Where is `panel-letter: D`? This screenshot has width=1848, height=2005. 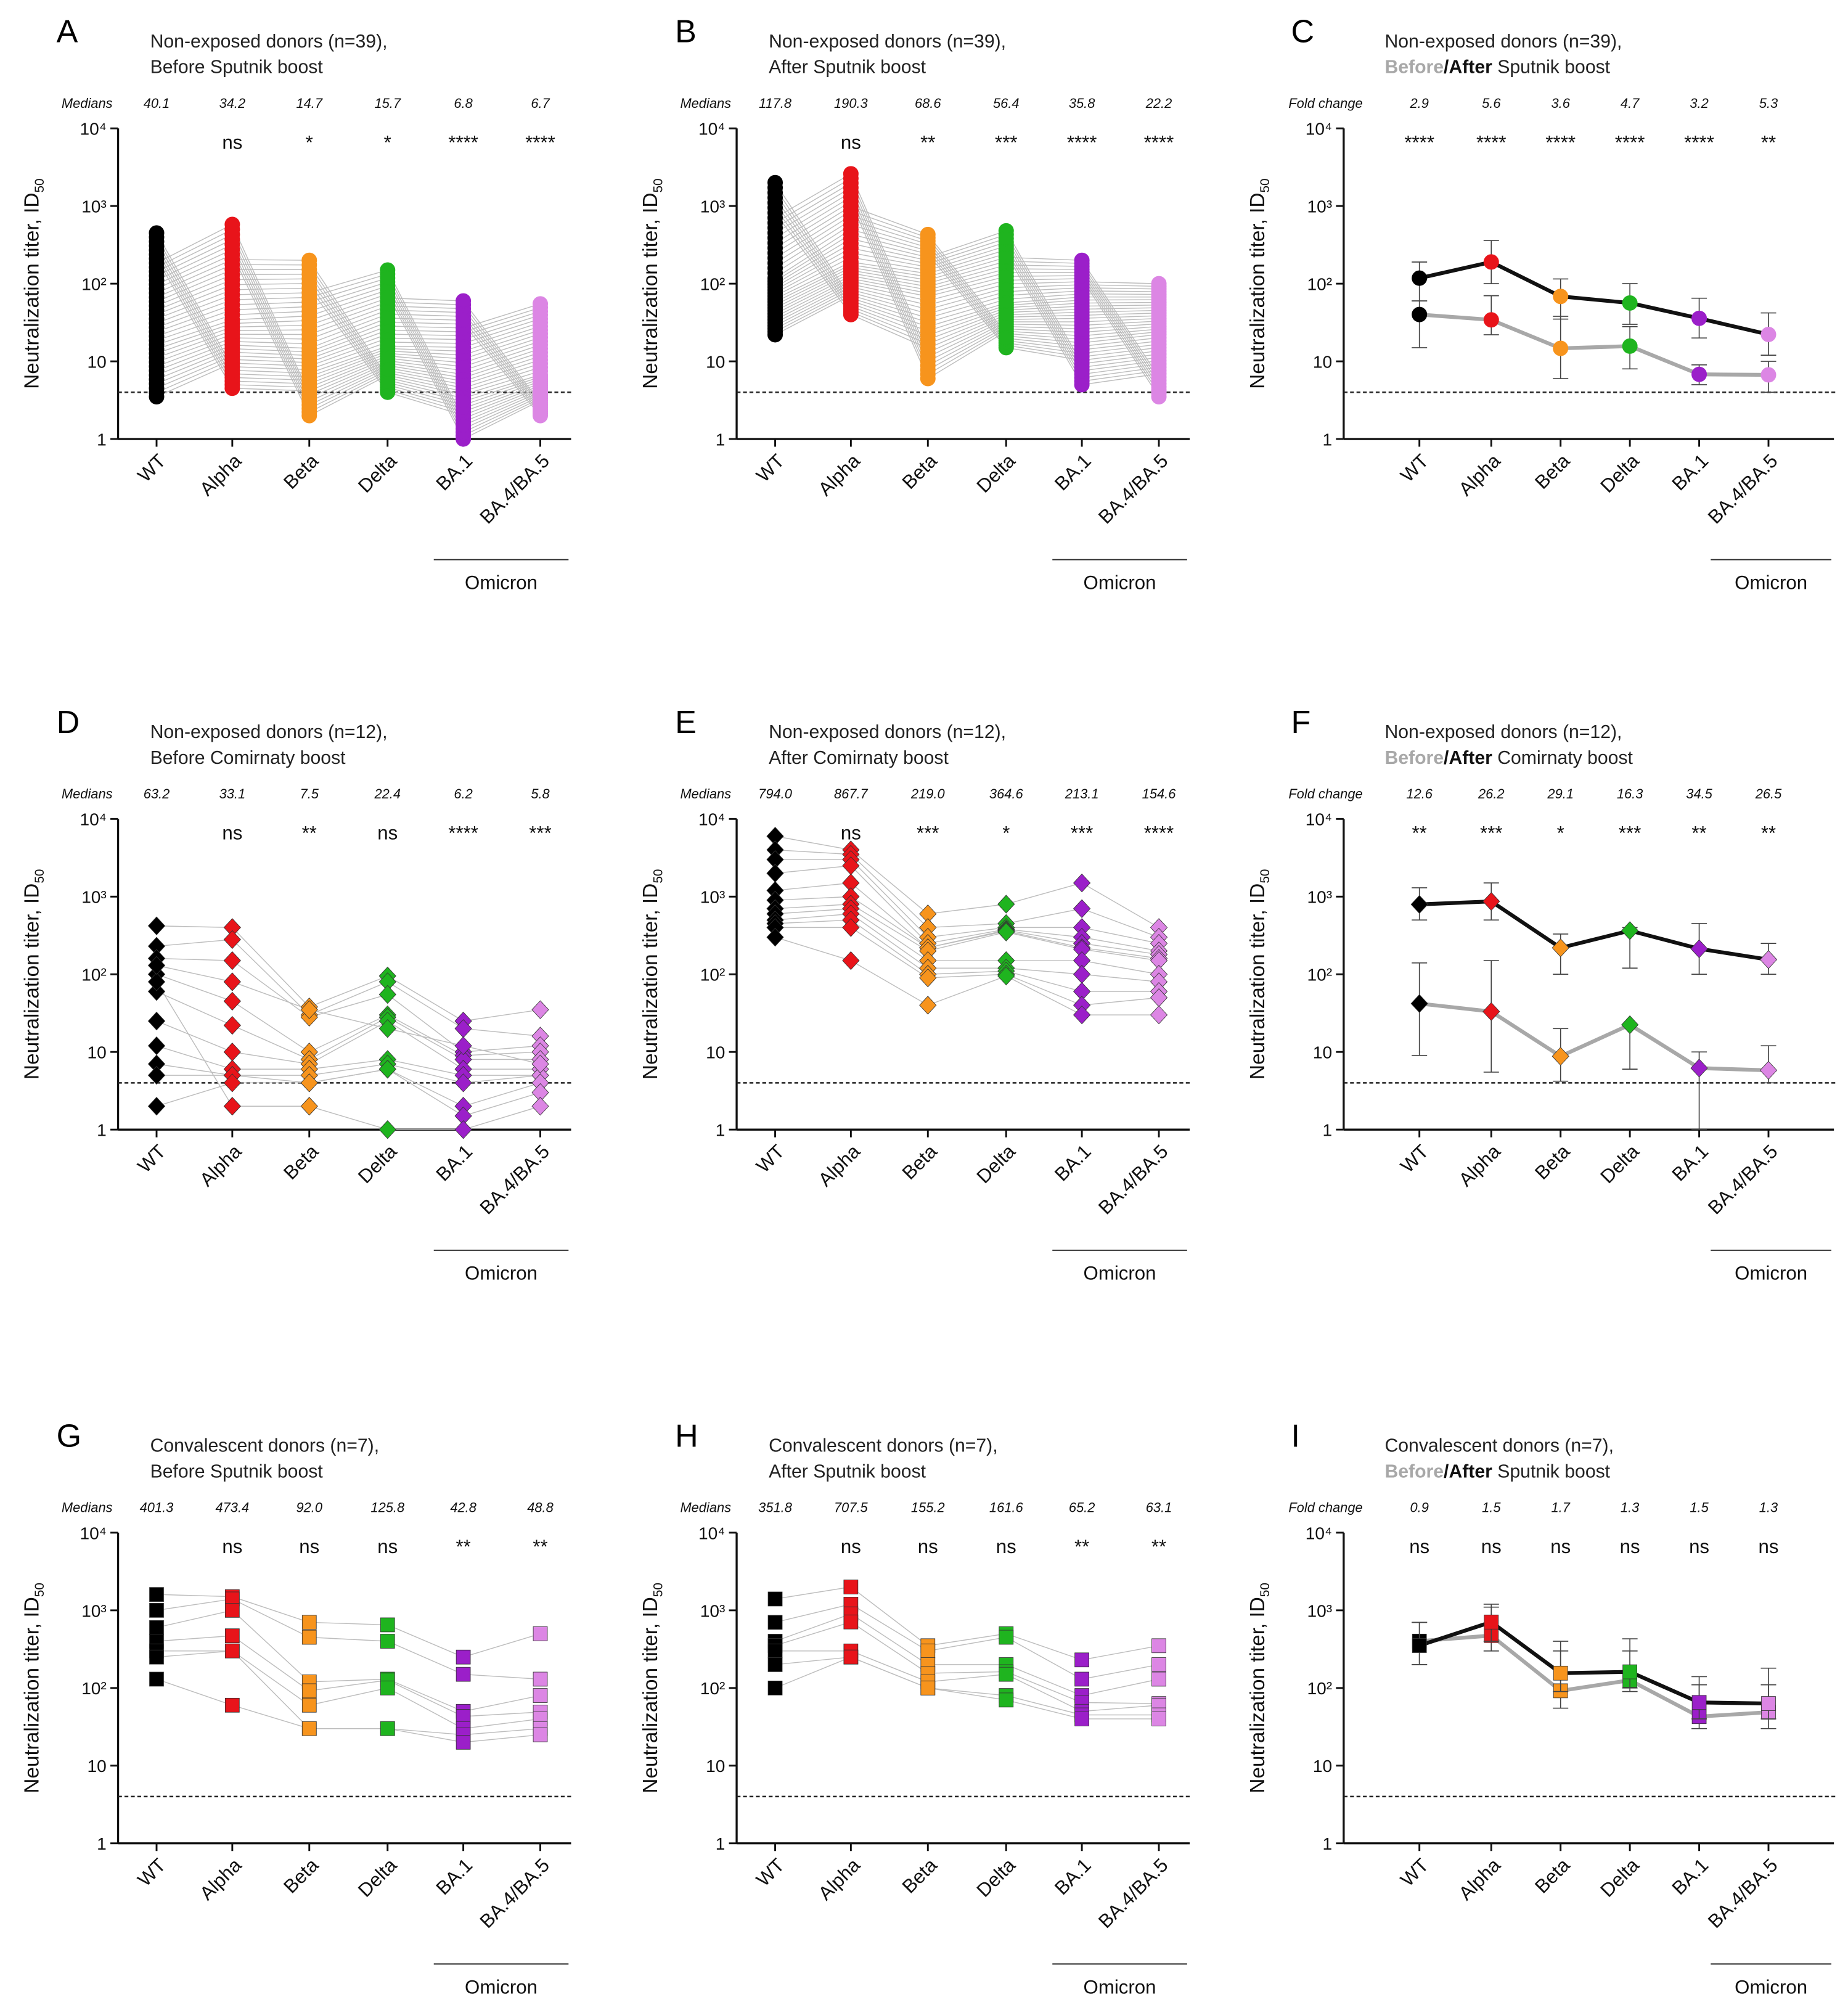 panel-letter: D is located at coordinates (68, 722).